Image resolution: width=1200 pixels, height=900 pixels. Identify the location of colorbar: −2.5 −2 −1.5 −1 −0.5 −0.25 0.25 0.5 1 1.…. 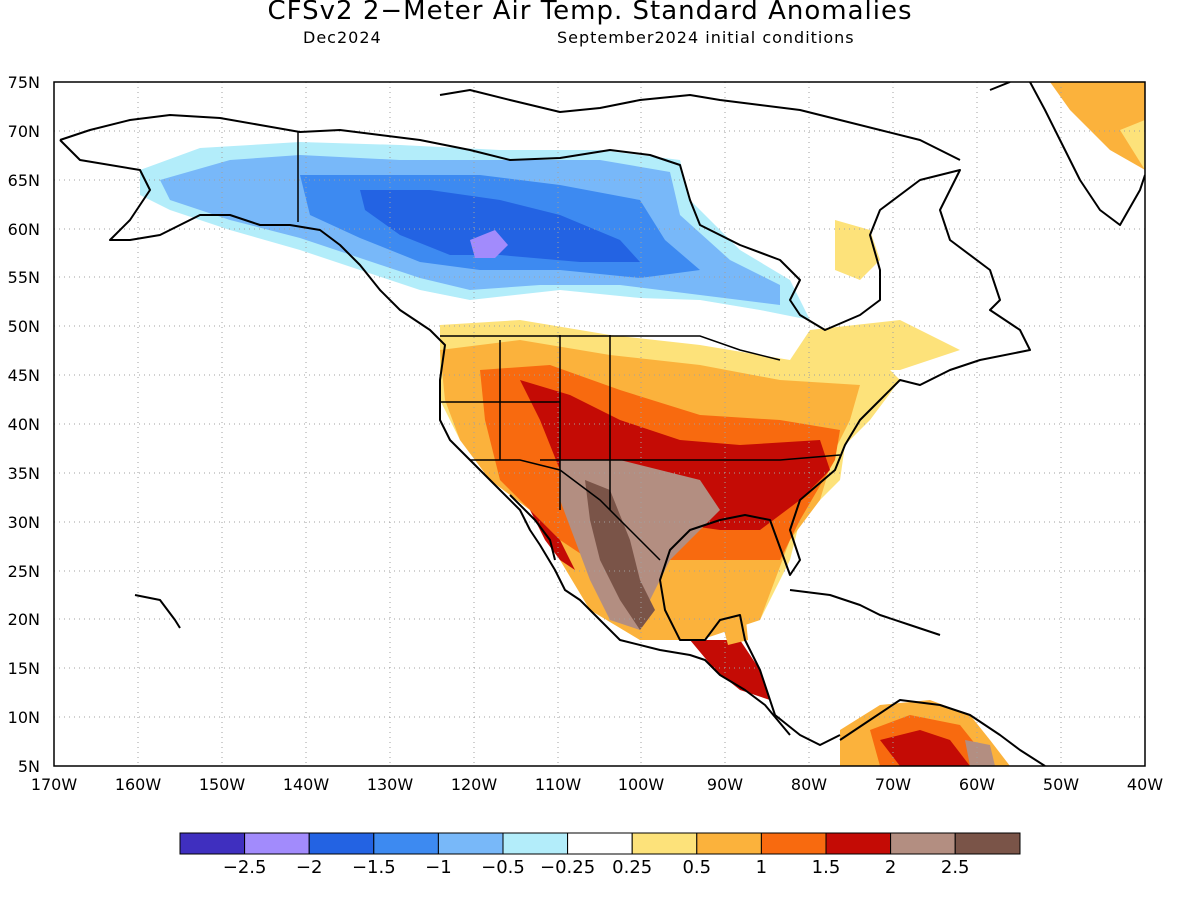
(600, 855).